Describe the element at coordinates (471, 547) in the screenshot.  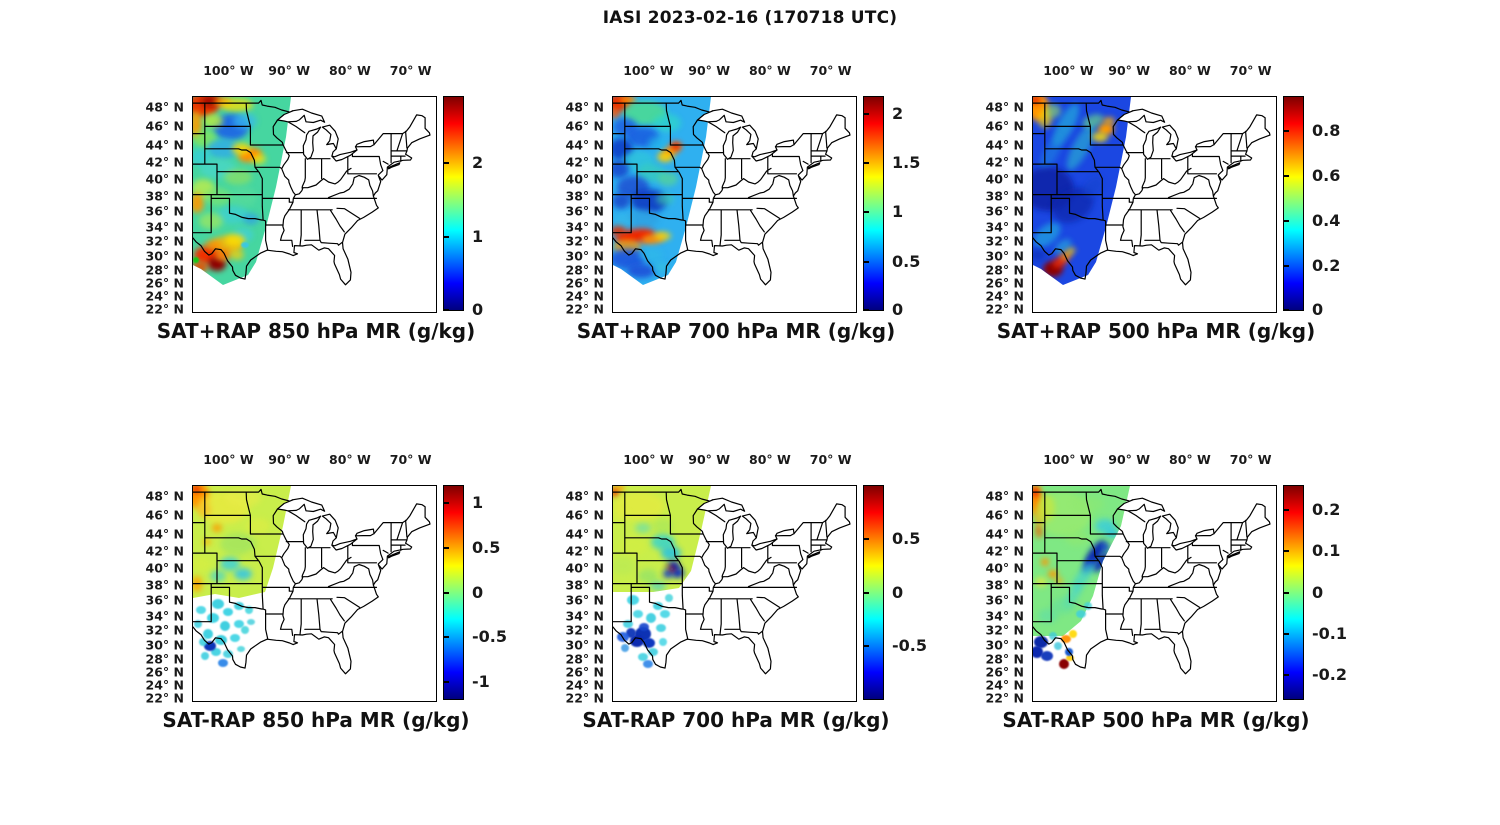
I see `colorbar-tick-label: 0.5` at that location.